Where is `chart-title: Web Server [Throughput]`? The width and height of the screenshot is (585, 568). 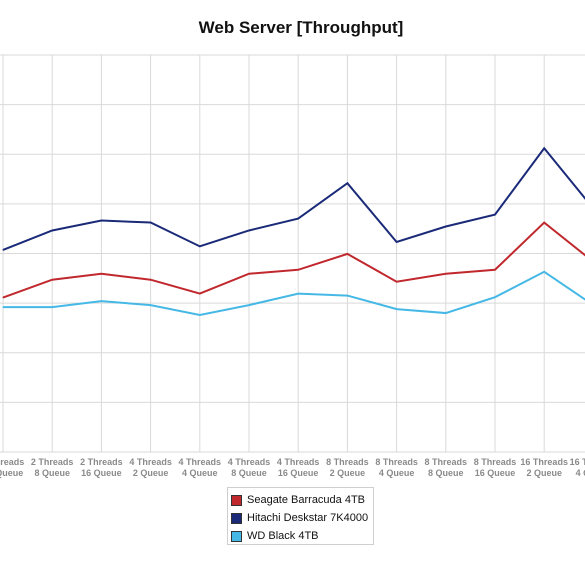 chart-title: Web Server [Throughput] is located at coordinates (301, 27).